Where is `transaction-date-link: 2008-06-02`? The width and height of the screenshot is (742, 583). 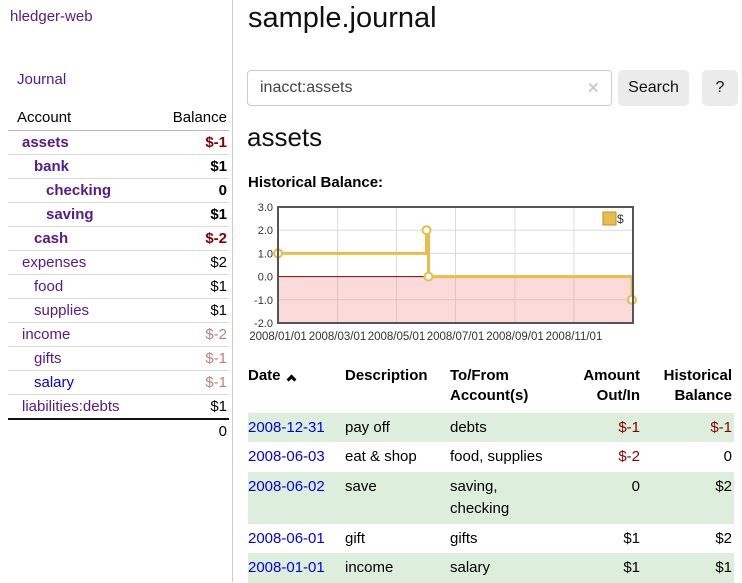 transaction-date-link: 2008-06-02 is located at coordinates (286, 486).